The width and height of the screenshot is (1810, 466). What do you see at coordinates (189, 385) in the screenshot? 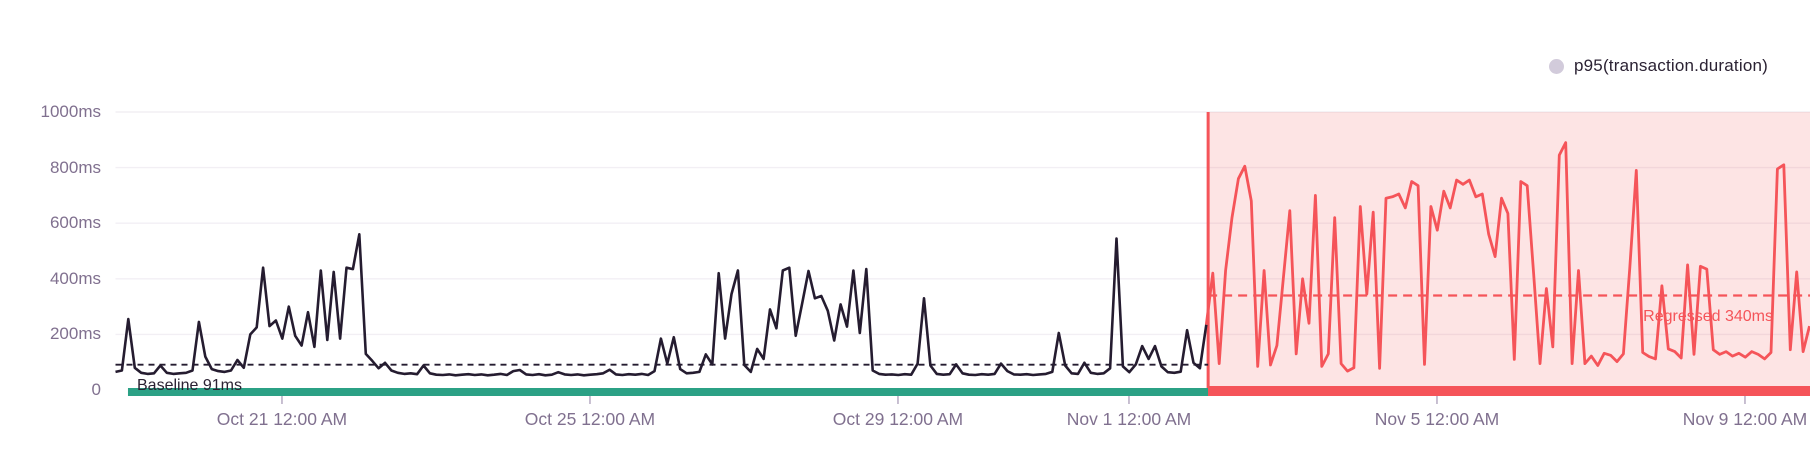
I see `baseline-annotation-label: Baseline 91ms` at bounding box center [189, 385].